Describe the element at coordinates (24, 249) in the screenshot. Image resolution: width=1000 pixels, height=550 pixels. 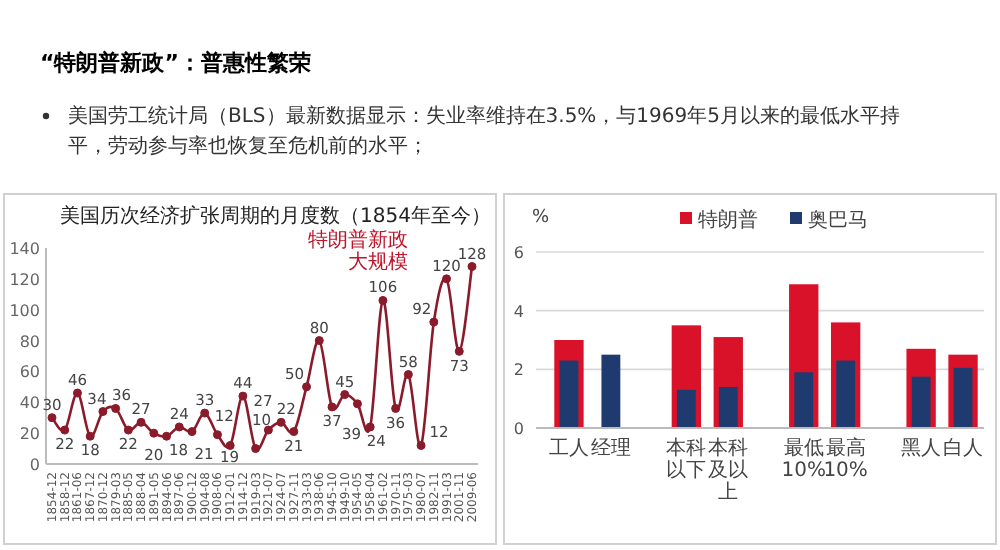
I see `y-tick-label: 140` at that location.